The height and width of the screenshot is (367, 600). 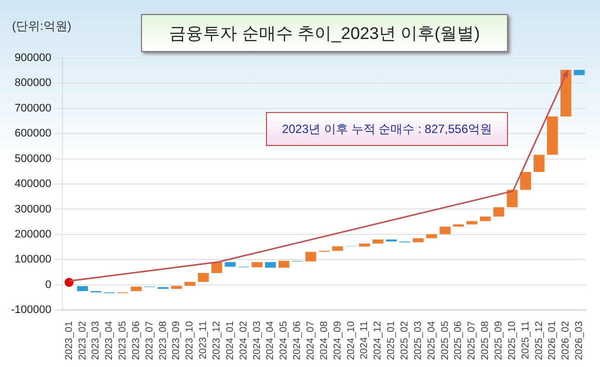 What do you see at coordinates (230, 340) in the screenshot?
I see `x-tick-label: 2024_01` at bounding box center [230, 340].